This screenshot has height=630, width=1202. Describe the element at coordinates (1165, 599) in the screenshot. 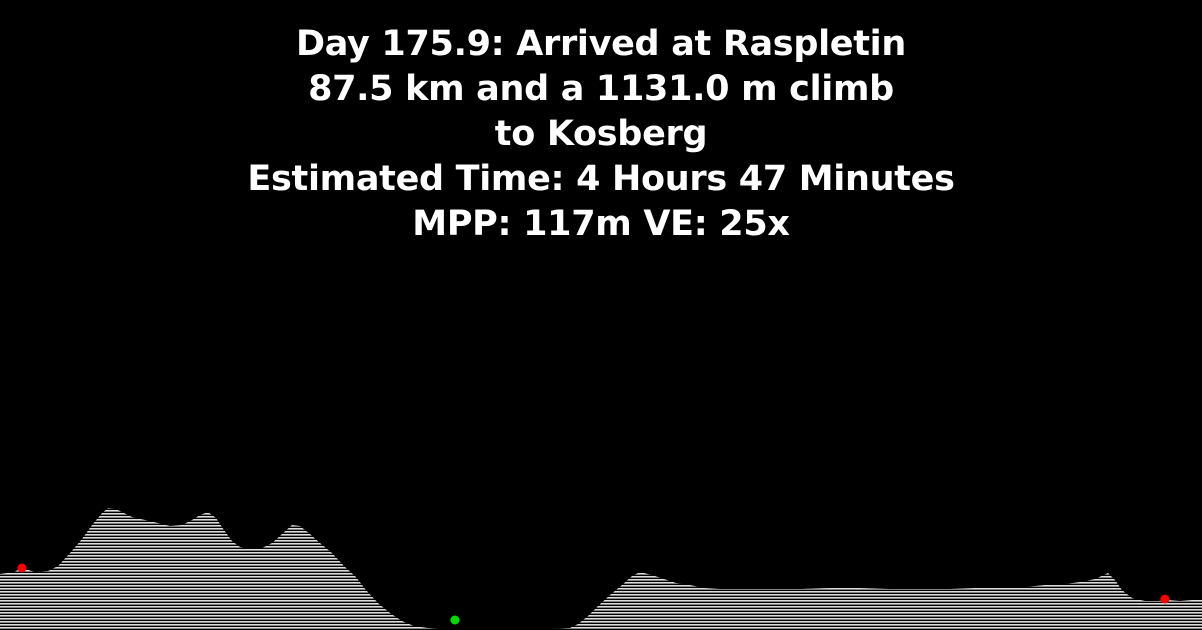

I see `end-marker` at that location.